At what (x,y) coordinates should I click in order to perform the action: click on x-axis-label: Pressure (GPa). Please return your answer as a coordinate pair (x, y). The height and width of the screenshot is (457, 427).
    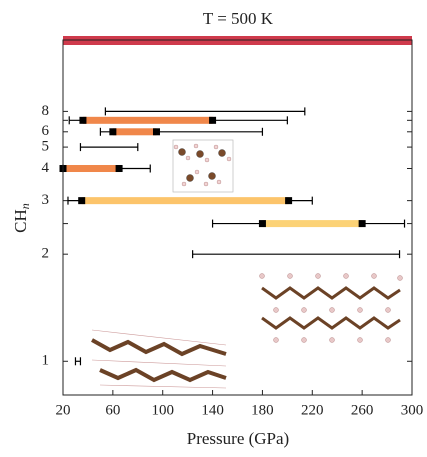
    Looking at the image, I should click on (238, 438).